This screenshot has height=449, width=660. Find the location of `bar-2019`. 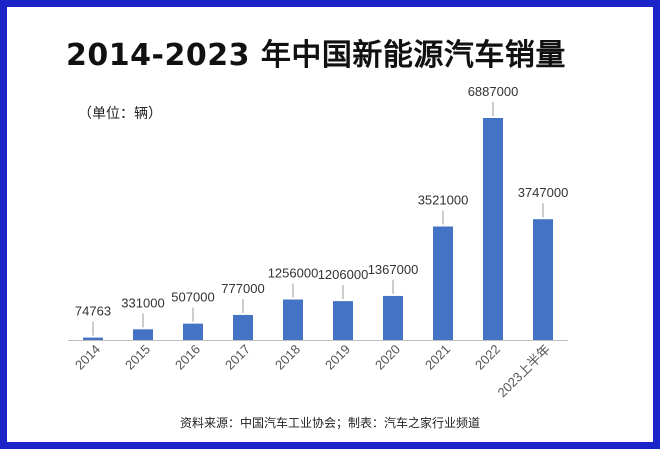

bar-2019 is located at coordinates (343, 320).